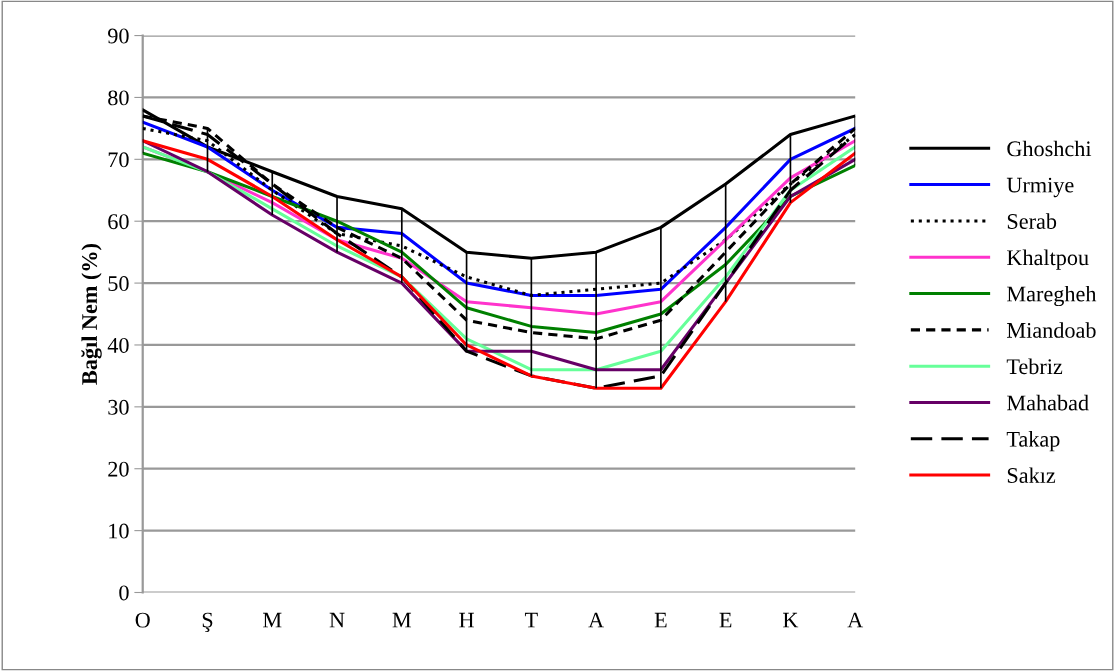  Describe the element at coordinates (1048, 402) in the screenshot. I see `legend-label: Mahabad` at that location.